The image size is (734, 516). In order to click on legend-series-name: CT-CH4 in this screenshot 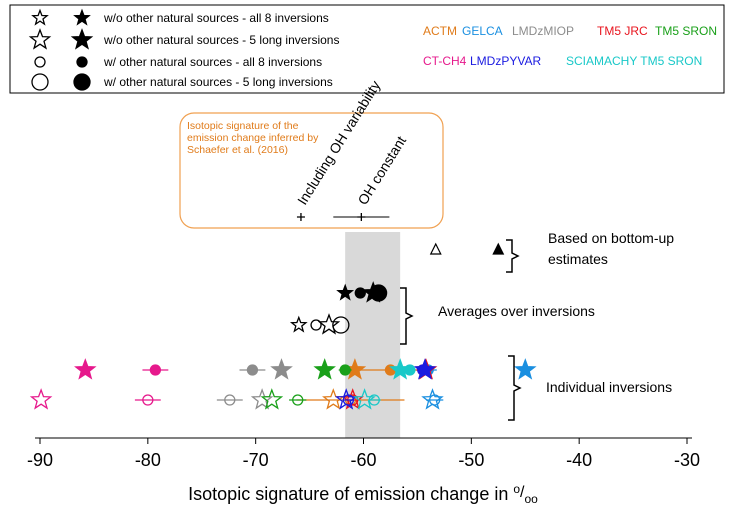, I will do `click(445, 61)`.